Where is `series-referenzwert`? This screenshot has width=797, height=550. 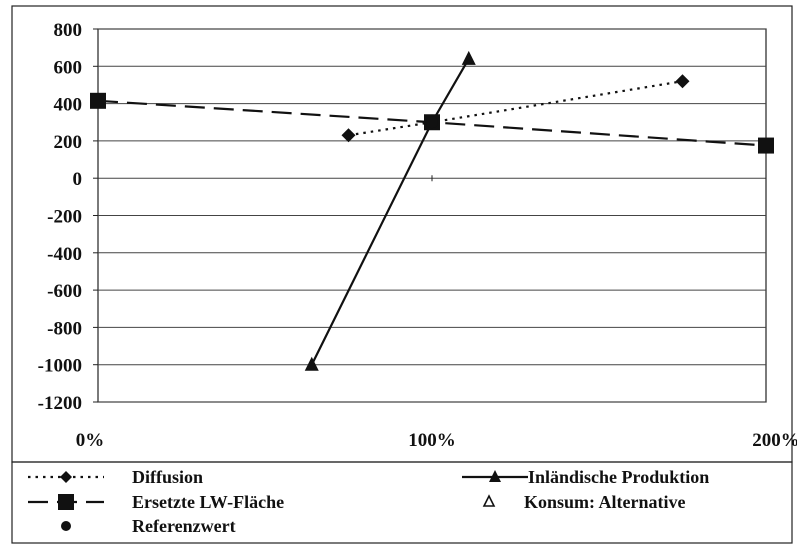
series-referenzwert is located at coordinates (432, 122).